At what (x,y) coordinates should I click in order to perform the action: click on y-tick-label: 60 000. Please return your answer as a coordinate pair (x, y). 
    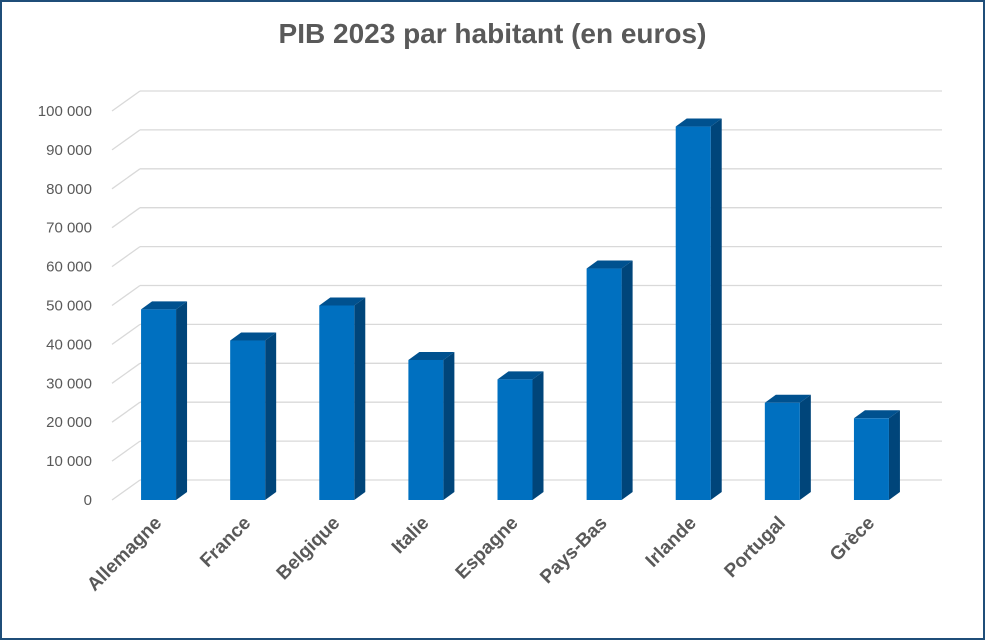
    Looking at the image, I should click on (69, 267).